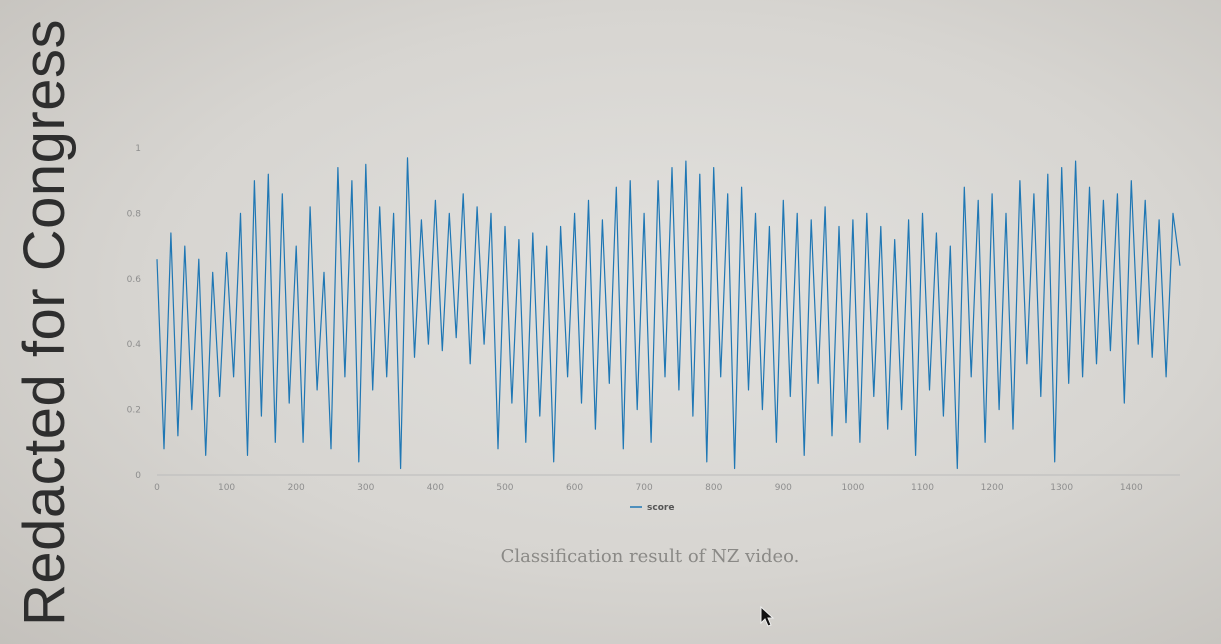 This screenshot has height=644, width=1221. Describe the element at coordinates (713, 488) in the screenshot. I see `x-tick-label: 800` at that location.